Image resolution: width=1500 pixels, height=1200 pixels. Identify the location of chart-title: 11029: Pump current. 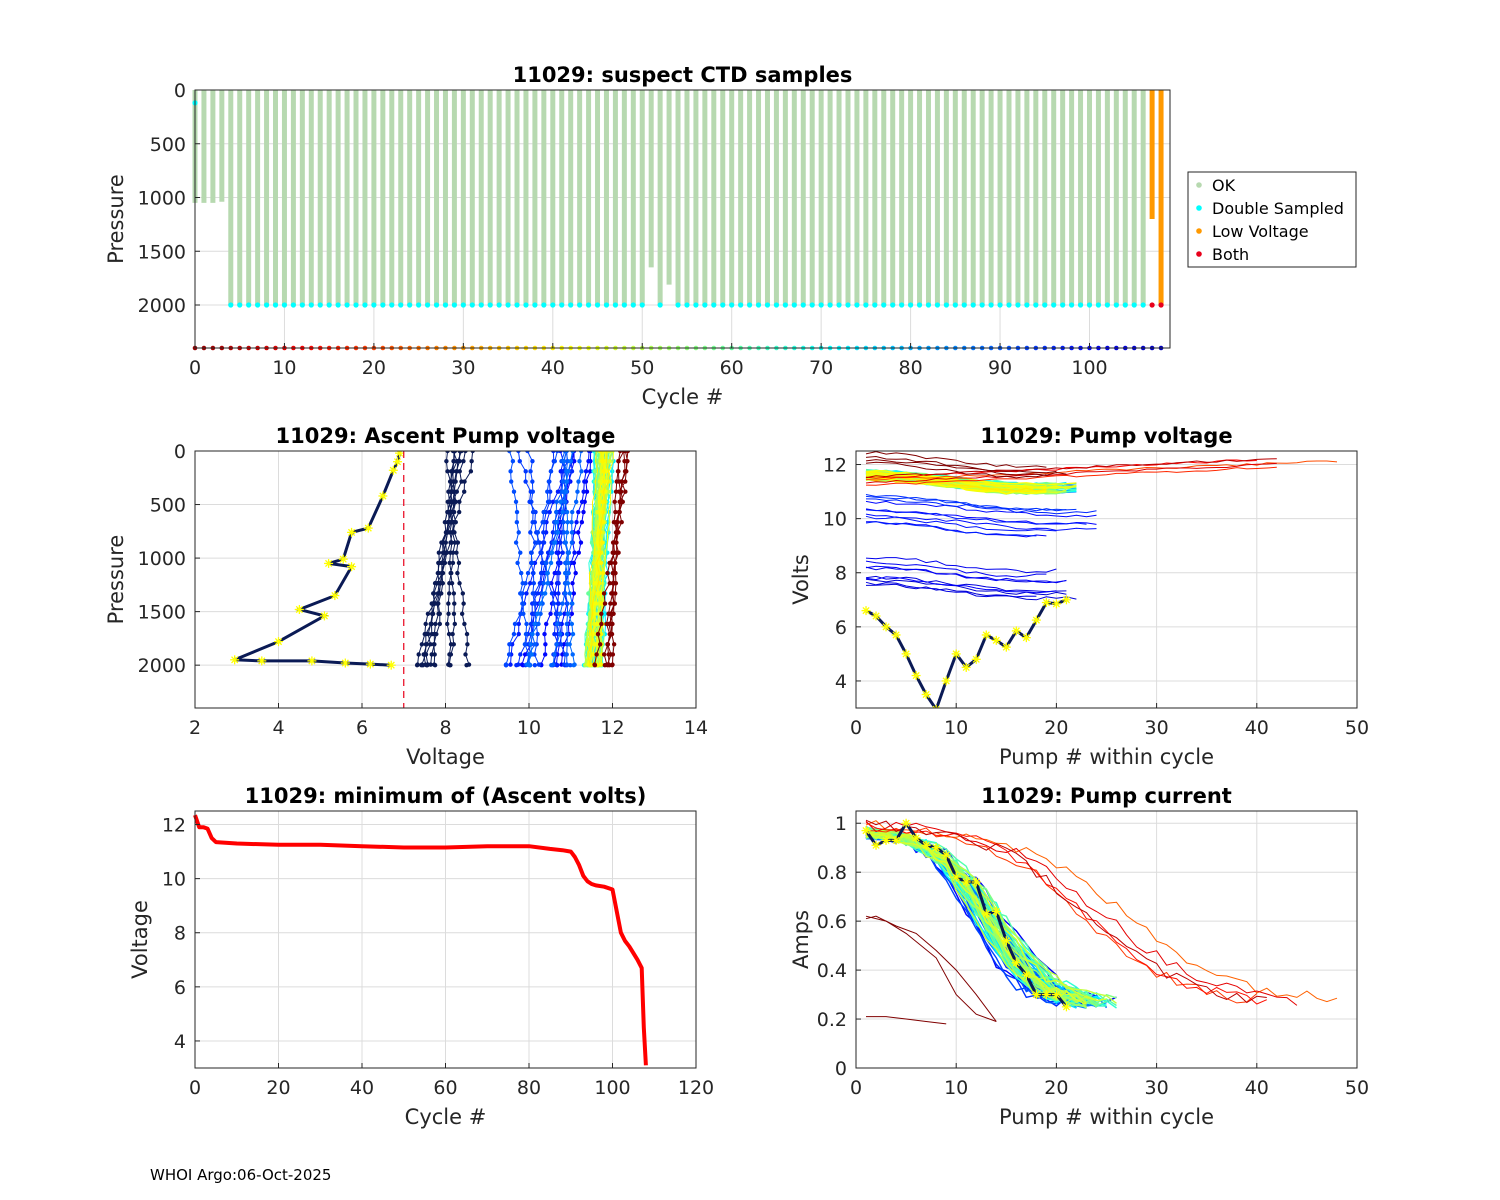
(1106, 796).